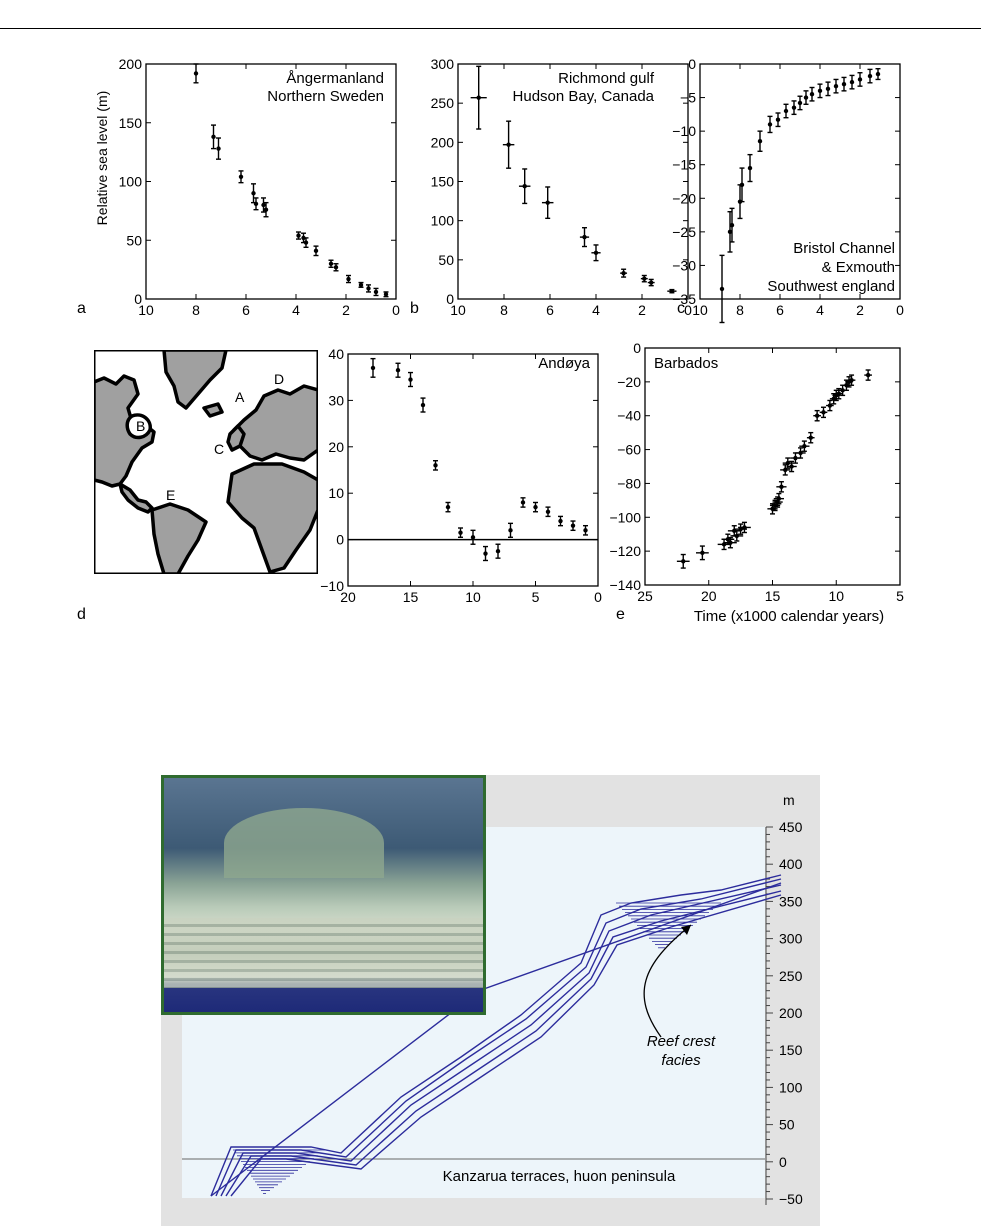 The height and width of the screenshot is (1231, 981). Describe the element at coordinates (791, 1087) in the screenshot. I see `depth-tick-label: 100` at that location.